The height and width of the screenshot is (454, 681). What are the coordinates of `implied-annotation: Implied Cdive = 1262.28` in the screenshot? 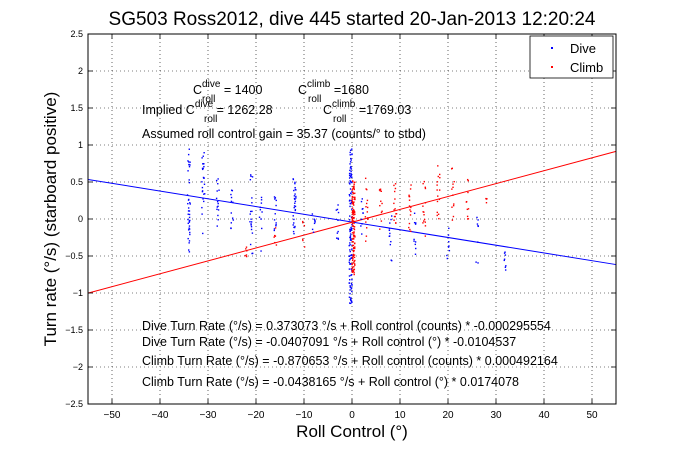 It's located at (207, 108).